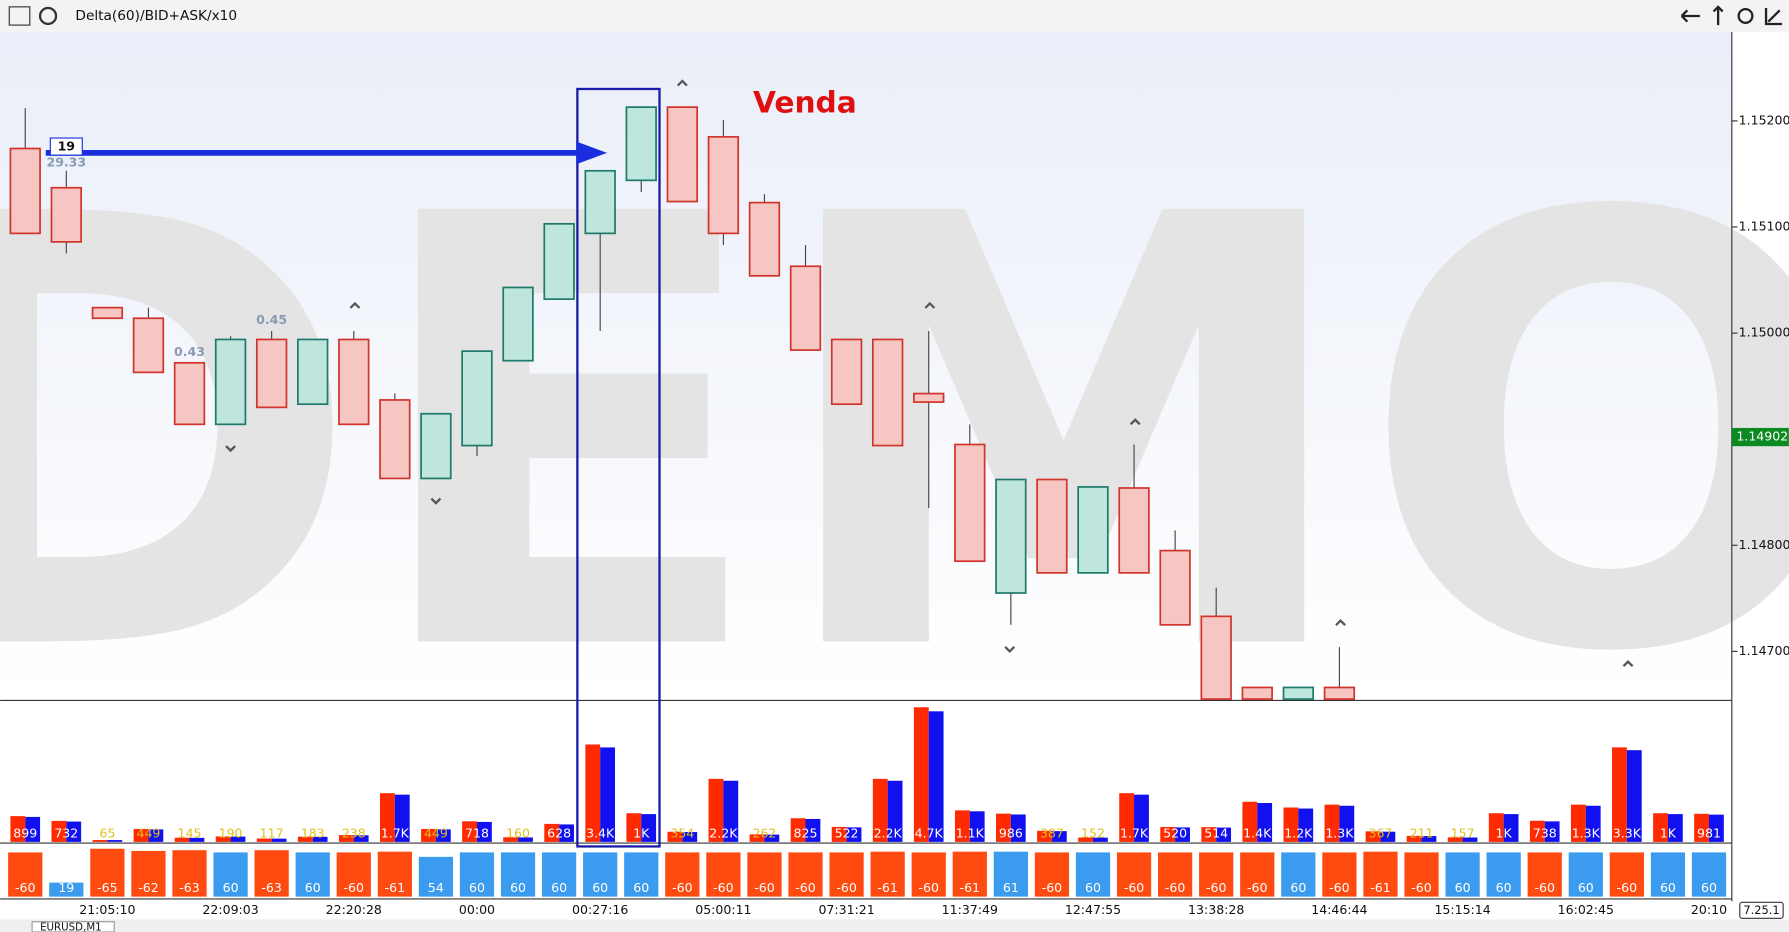 This screenshot has height=932, width=1789. I want to click on current-price-box, so click(1760, 437).